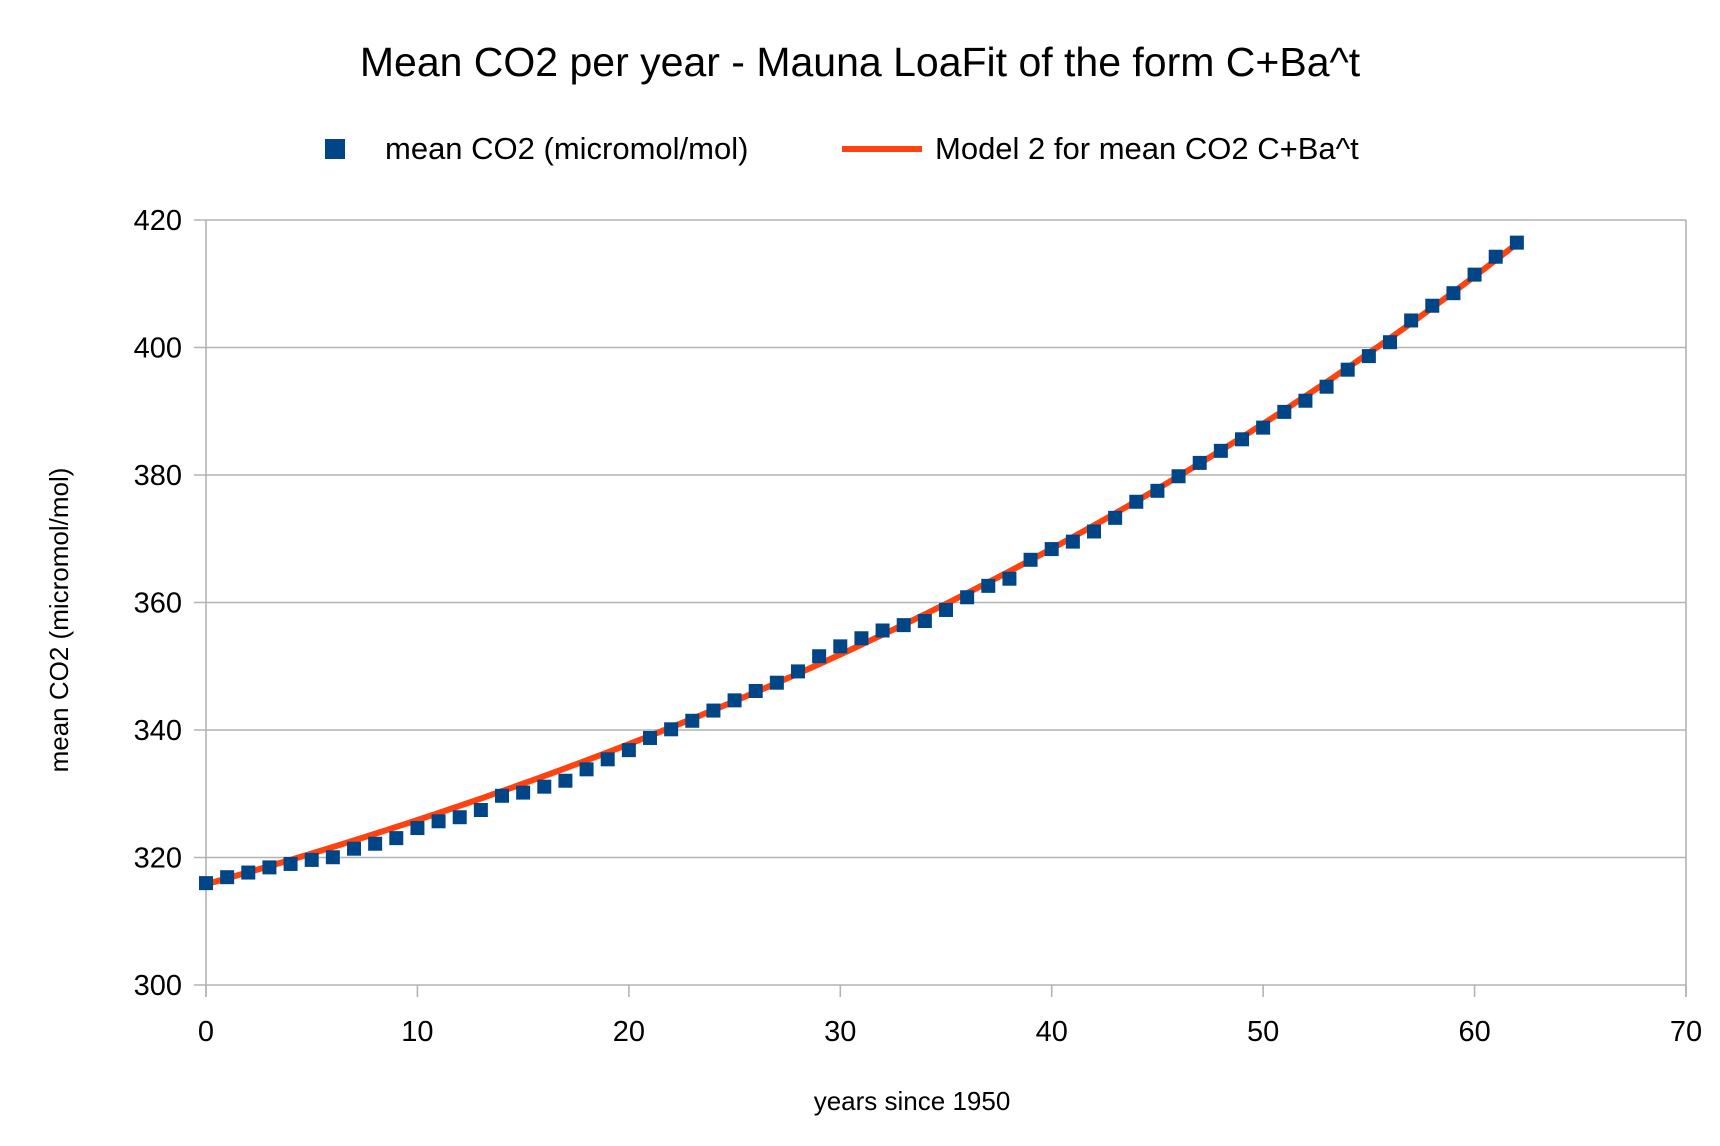  What do you see at coordinates (1263, 1032) in the screenshot?
I see `x-tick-label: 50` at bounding box center [1263, 1032].